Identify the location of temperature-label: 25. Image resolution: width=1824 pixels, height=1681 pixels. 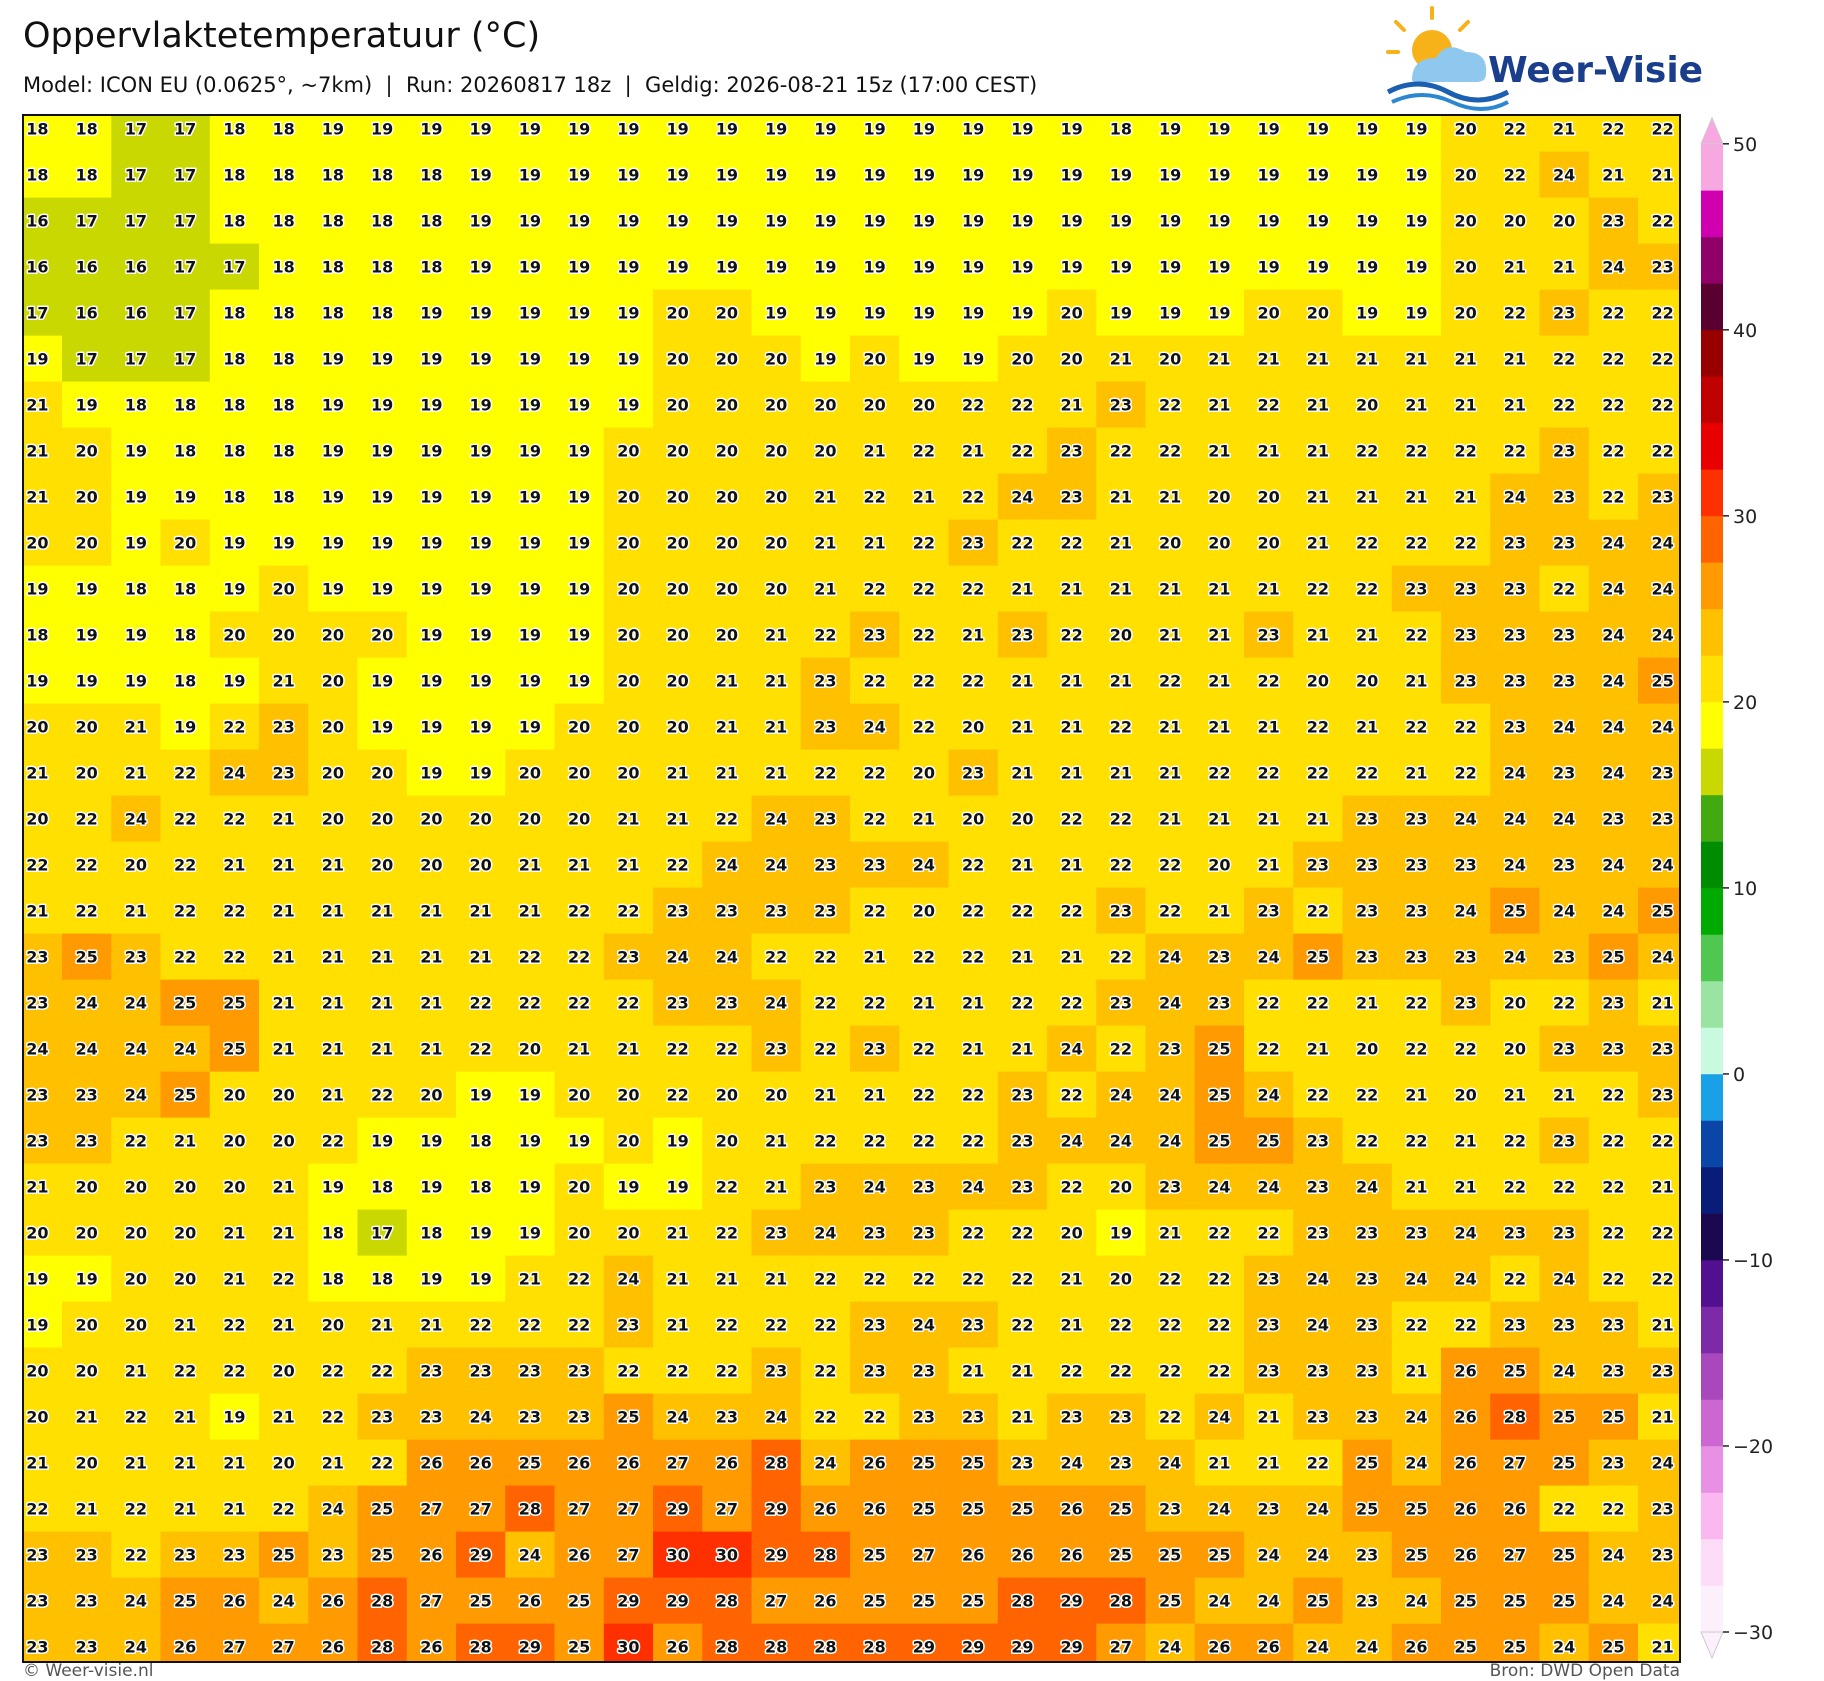
(1564, 1601).